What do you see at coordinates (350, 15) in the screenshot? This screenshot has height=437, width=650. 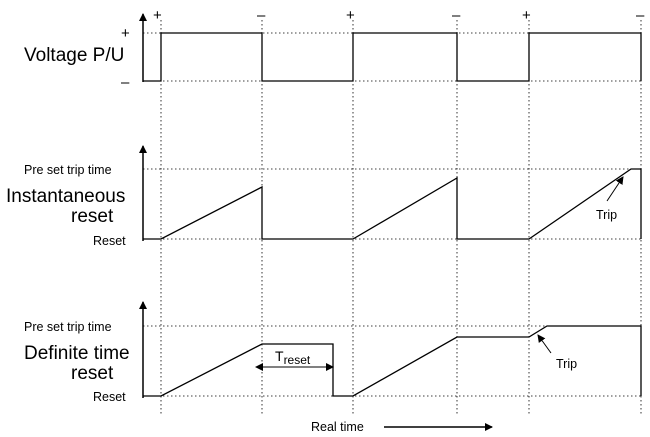 I see `sign-plus-2: +` at bounding box center [350, 15].